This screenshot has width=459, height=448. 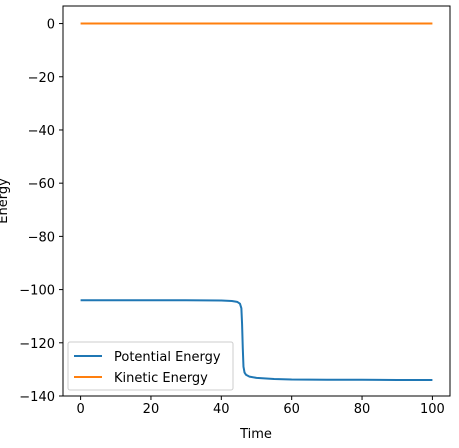 What do you see at coordinates (51, 25) in the screenshot?
I see `y-tick-label: 0` at bounding box center [51, 25].